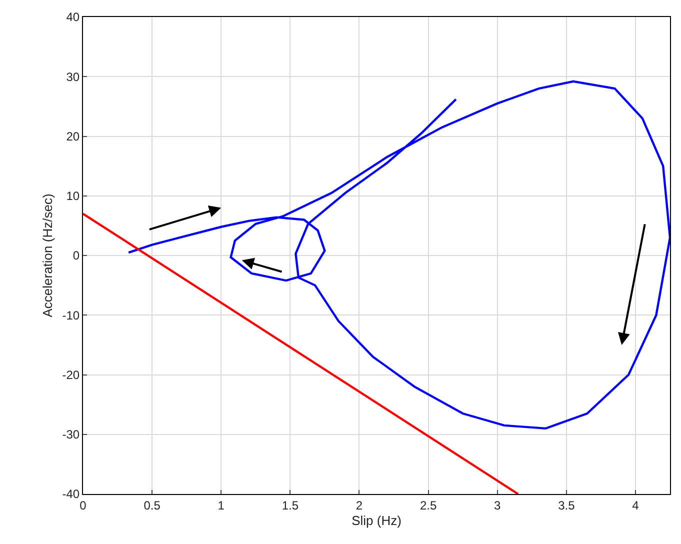  What do you see at coordinates (377, 520) in the screenshot?
I see `x-axis-title: Slip (Hz)` at bounding box center [377, 520].